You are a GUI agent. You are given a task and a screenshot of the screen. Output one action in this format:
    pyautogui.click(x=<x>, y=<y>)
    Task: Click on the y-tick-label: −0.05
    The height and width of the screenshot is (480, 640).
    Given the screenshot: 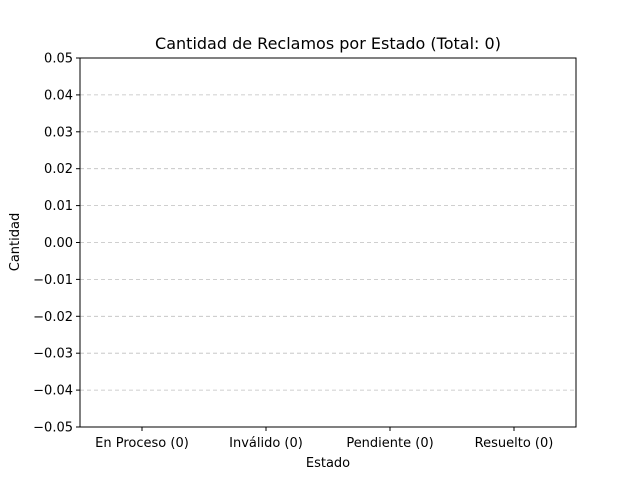 What is the action you would take?
    pyautogui.click(x=53, y=428)
    